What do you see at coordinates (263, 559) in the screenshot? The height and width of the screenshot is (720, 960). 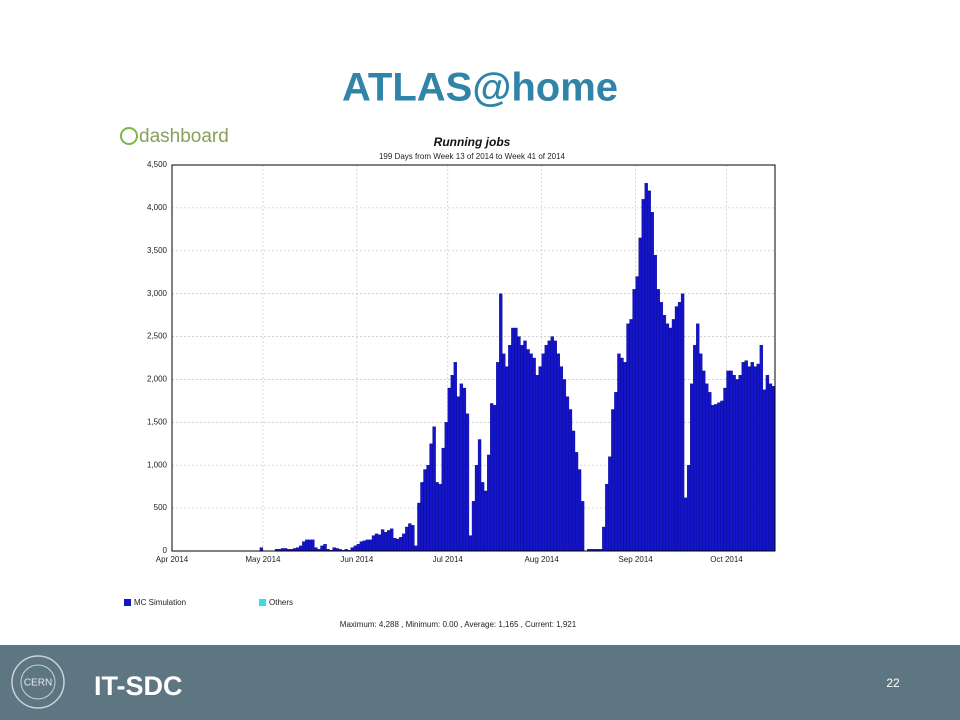 I see `x-tick-label: May 2014` at bounding box center [263, 559].